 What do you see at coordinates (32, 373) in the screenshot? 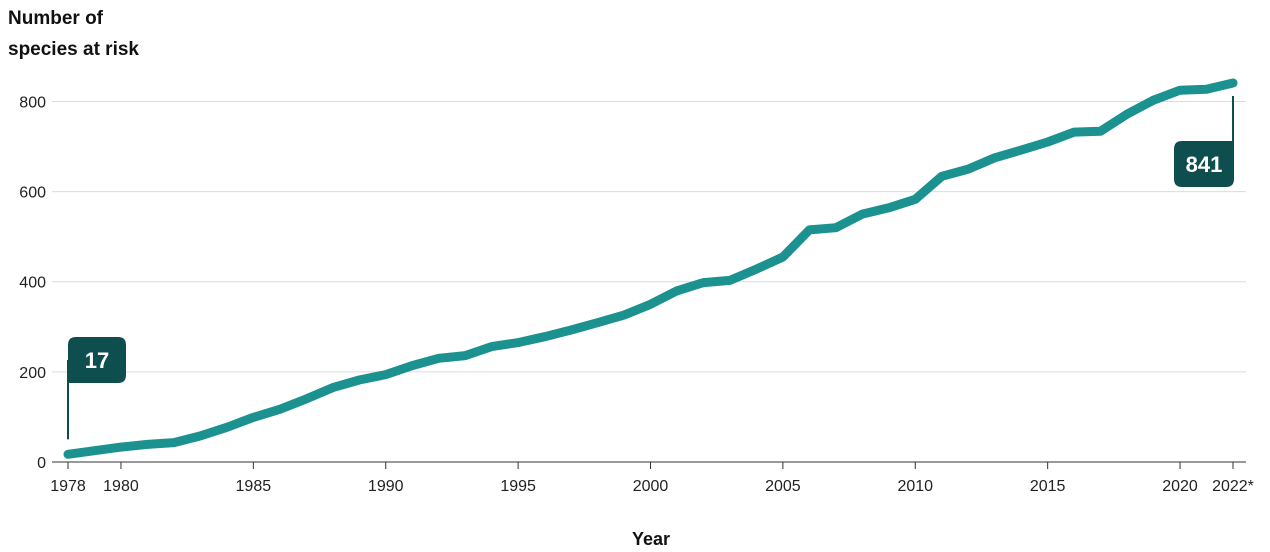
I see `y-tick-label: 200` at bounding box center [32, 373].